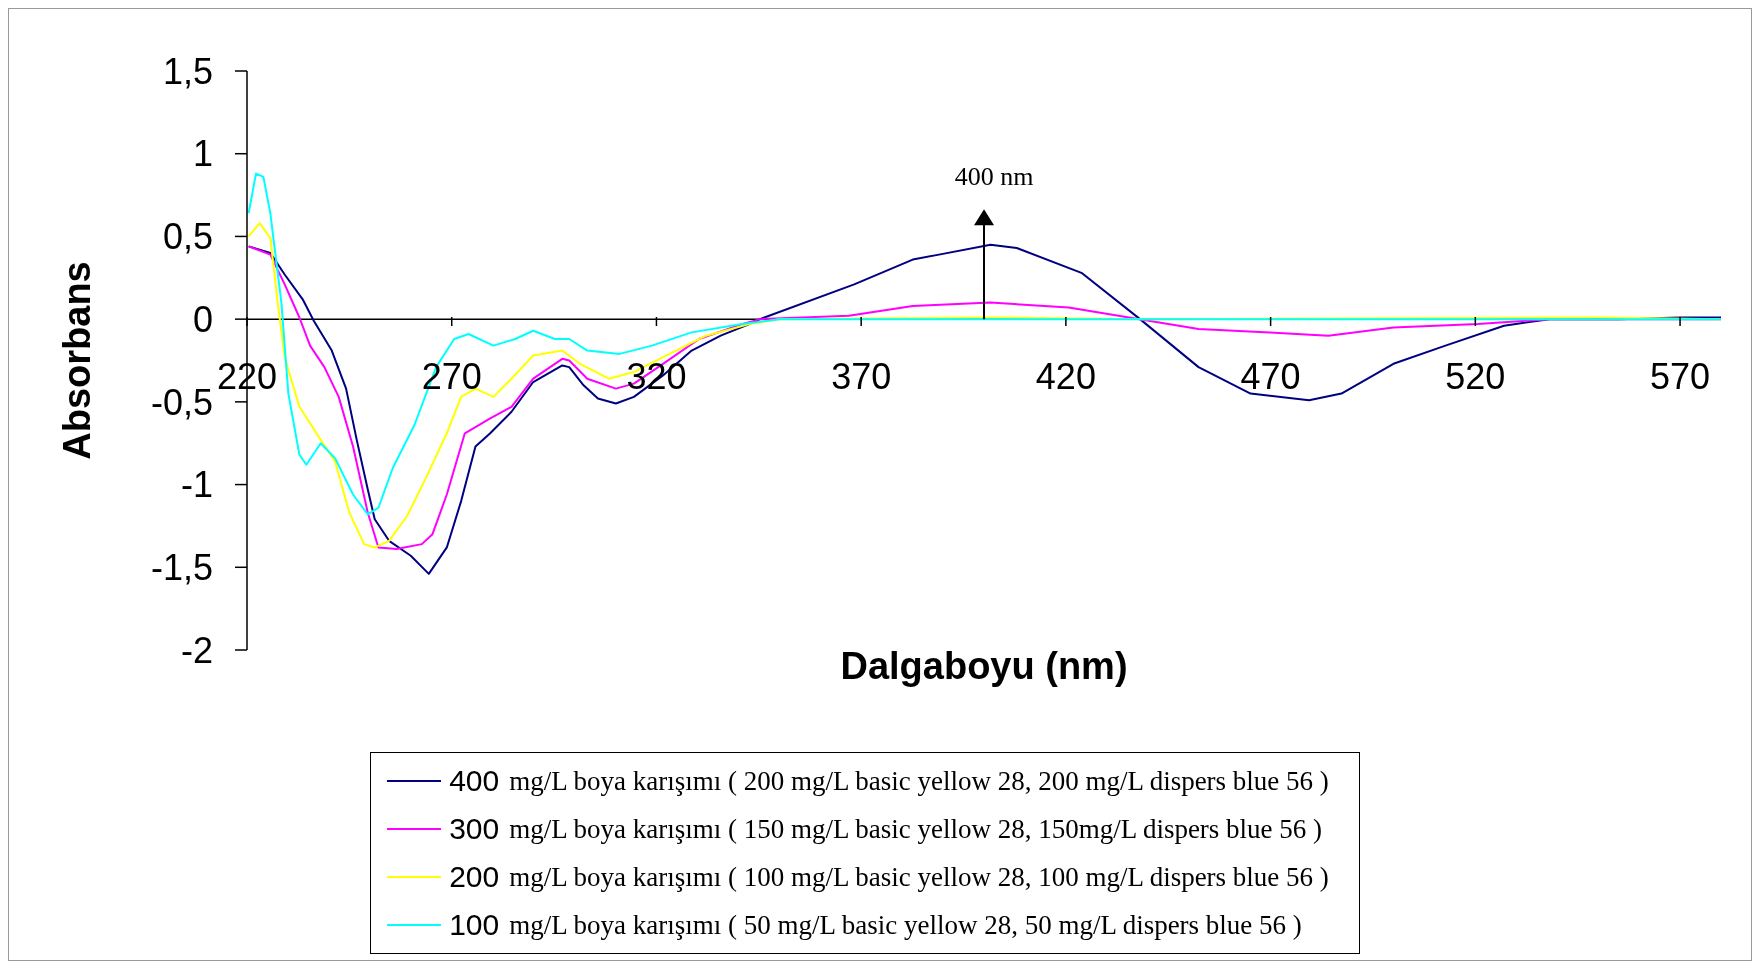 This screenshot has width=1760, height=969. I want to click on y-tick-label: -1, so click(196, 485).